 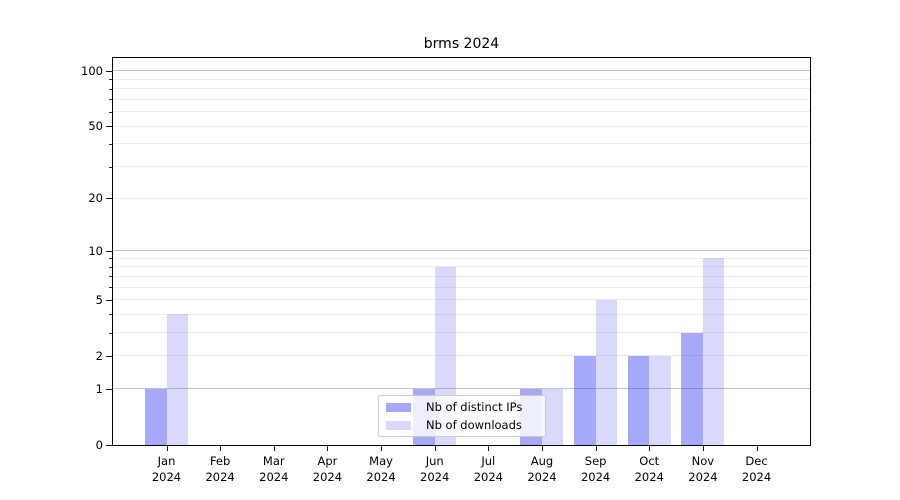 I want to click on x-tick-sep, so click(x=596, y=448).